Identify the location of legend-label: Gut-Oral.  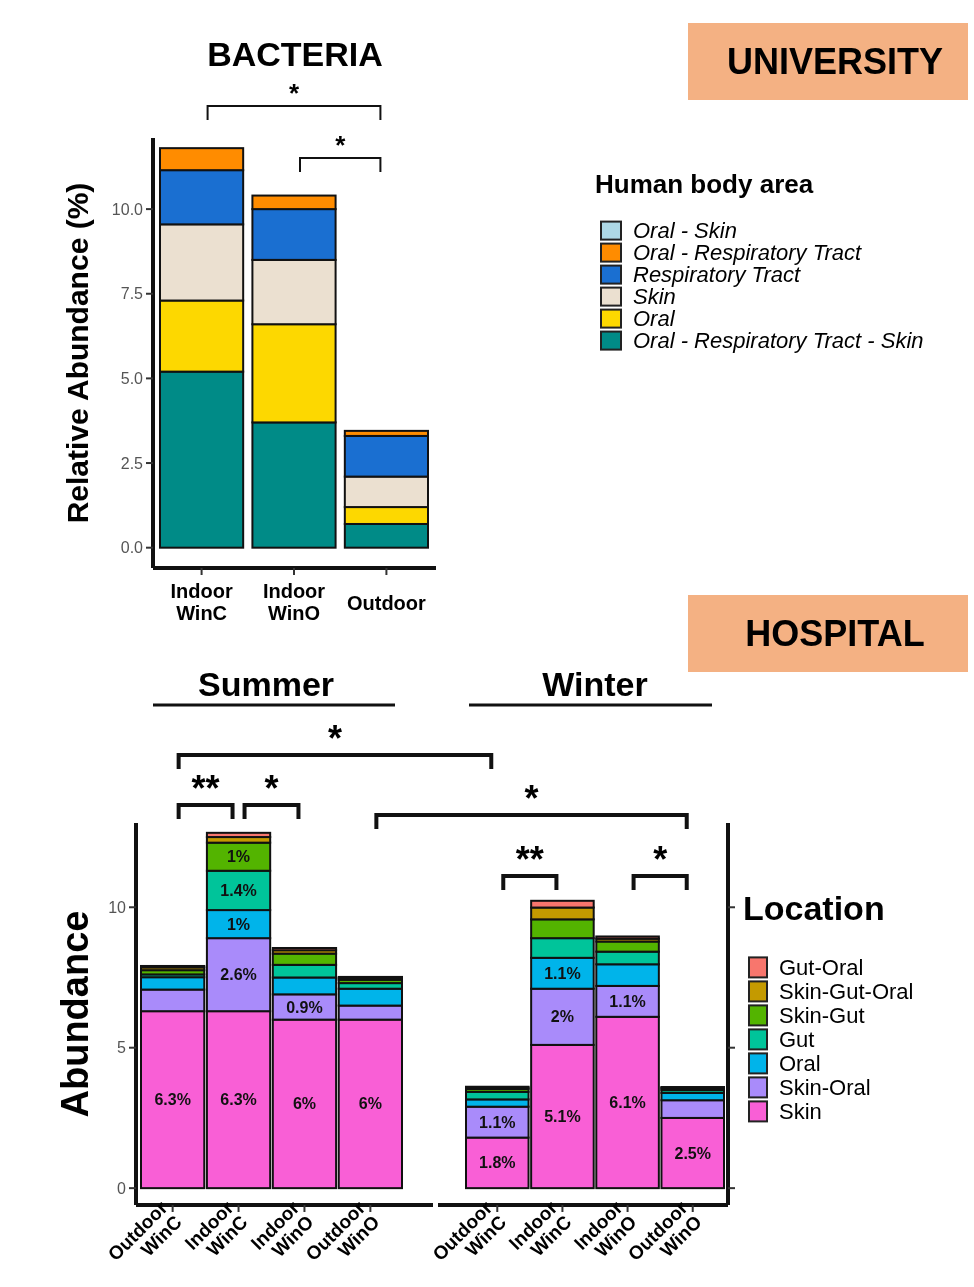
(821, 968).